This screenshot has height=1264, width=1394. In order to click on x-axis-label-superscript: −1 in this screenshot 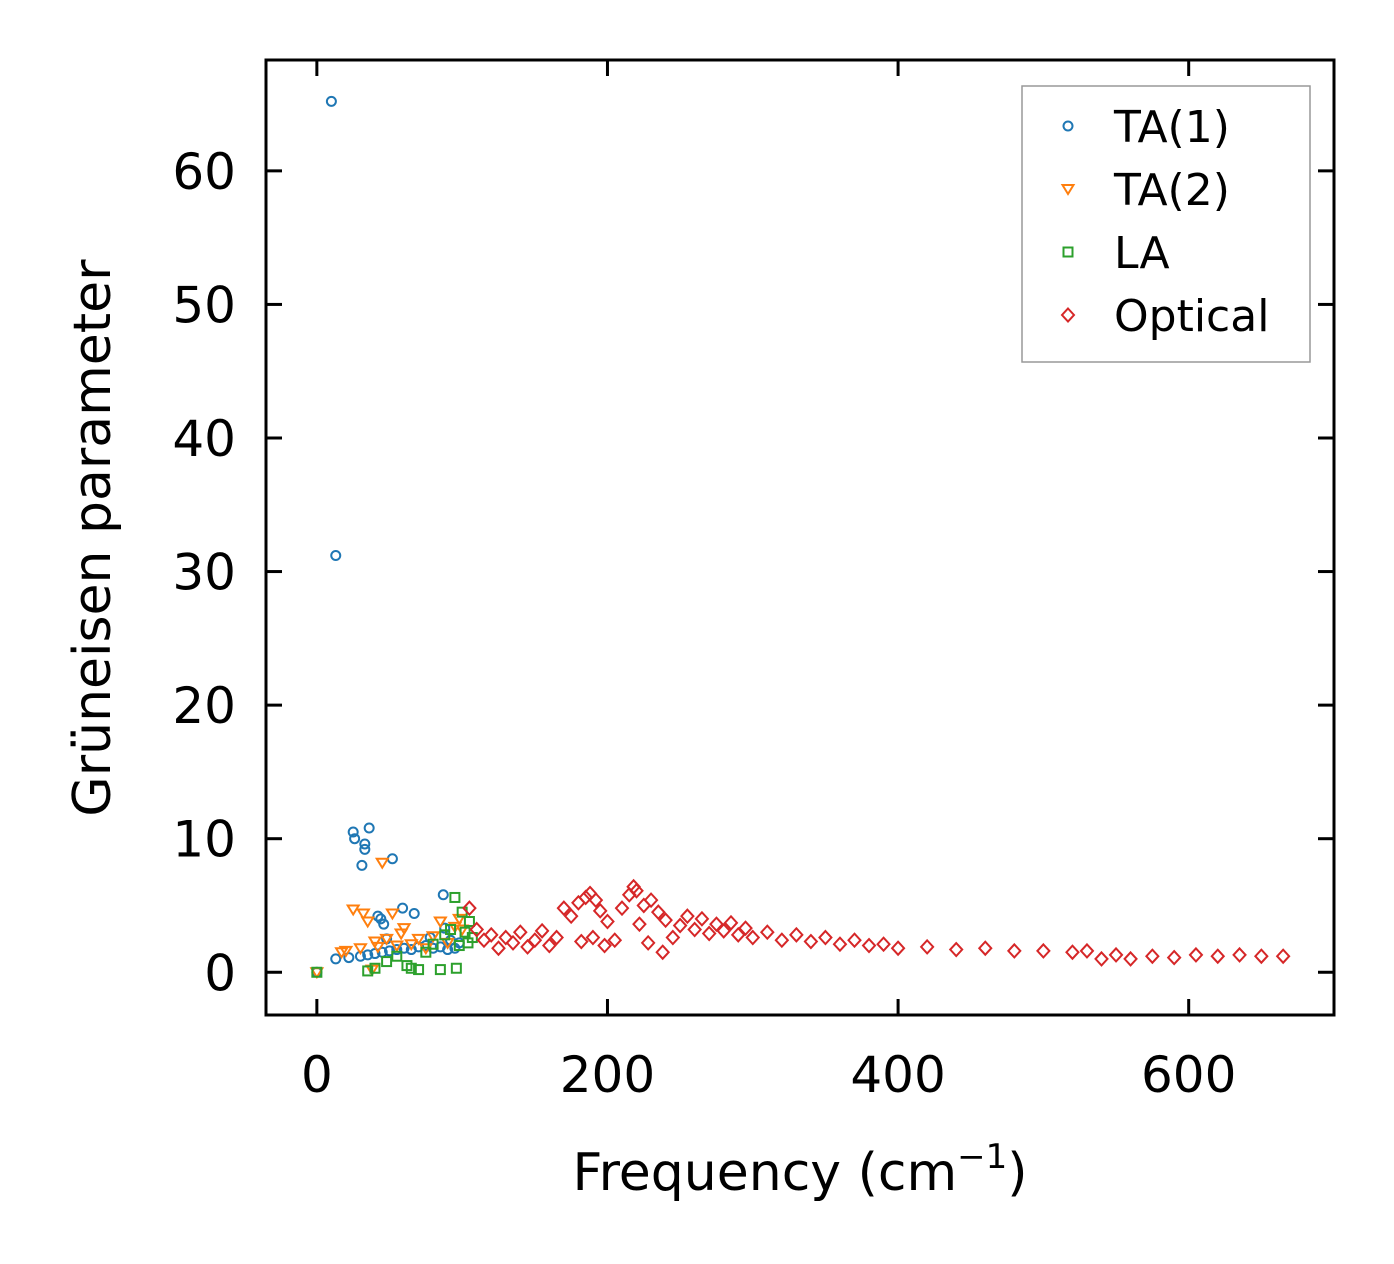, I will do `click(982, 1157)`.